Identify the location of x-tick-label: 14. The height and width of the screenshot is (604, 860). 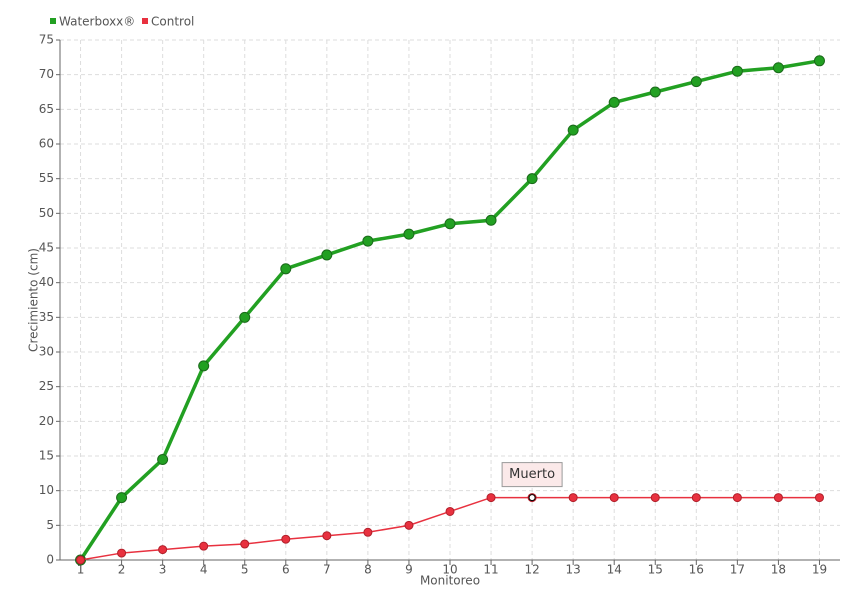
(614, 570).